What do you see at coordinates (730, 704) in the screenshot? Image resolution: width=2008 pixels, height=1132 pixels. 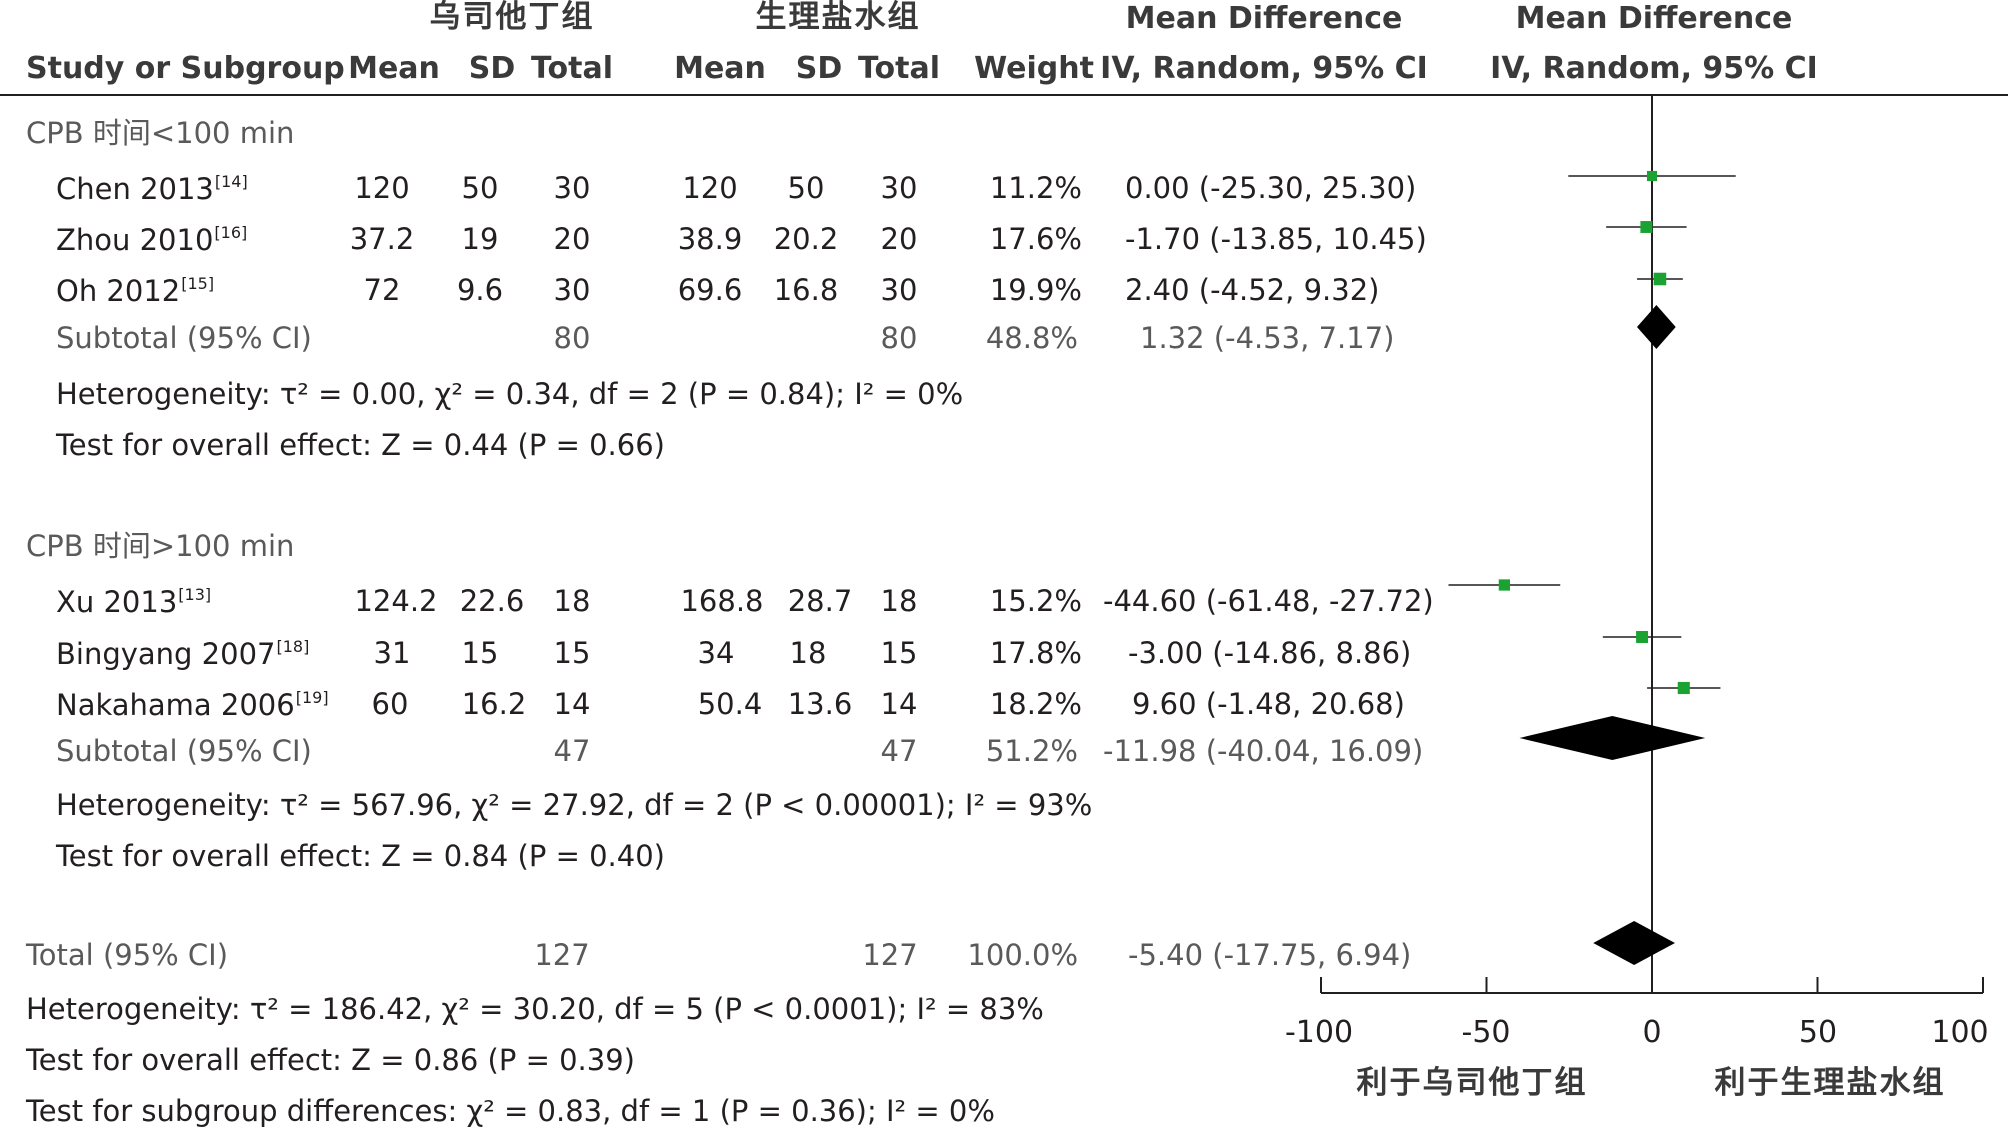 I see `g2-mean: 50.4` at bounding box center [730, 704].